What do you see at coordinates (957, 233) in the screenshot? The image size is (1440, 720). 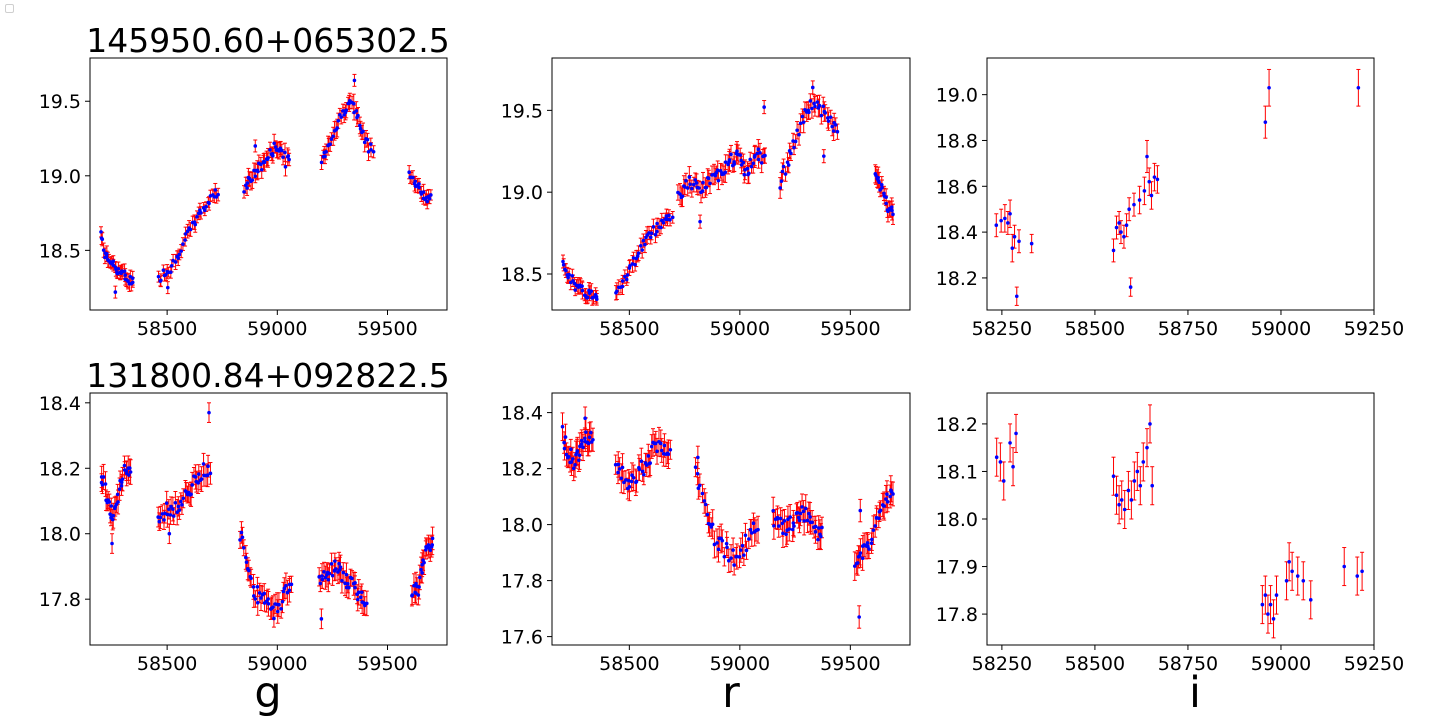 I see `y-tick-label: 18.4` at bounding box center [957, 233].